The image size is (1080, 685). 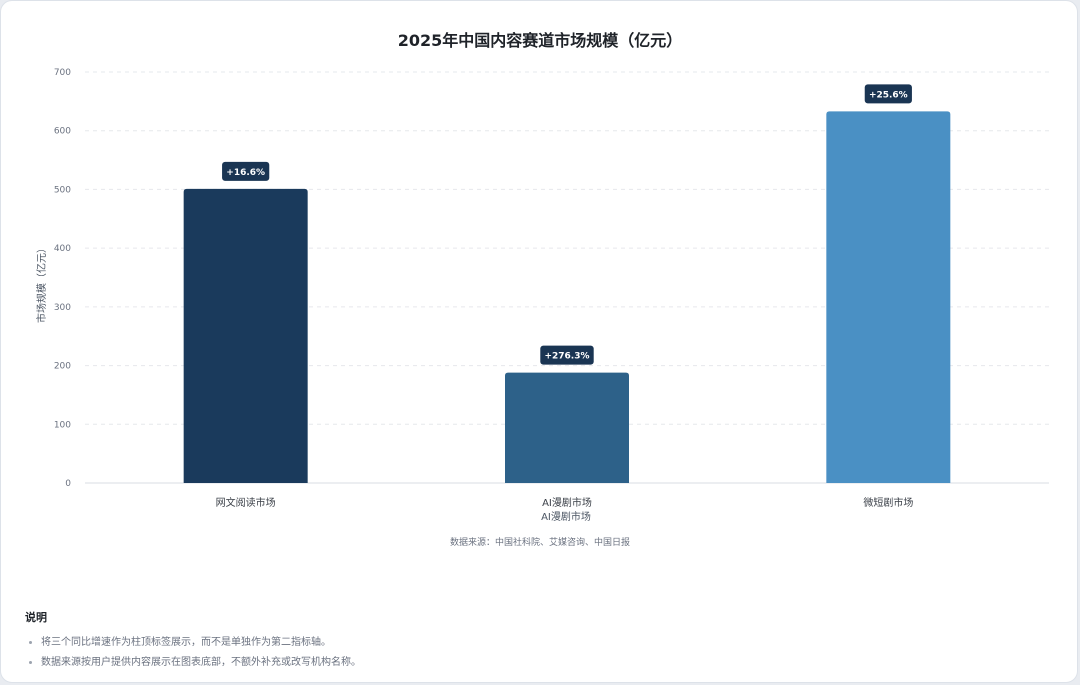 I want to click on x-category-label: AI漫剧市场, so click(x=567, y=502).